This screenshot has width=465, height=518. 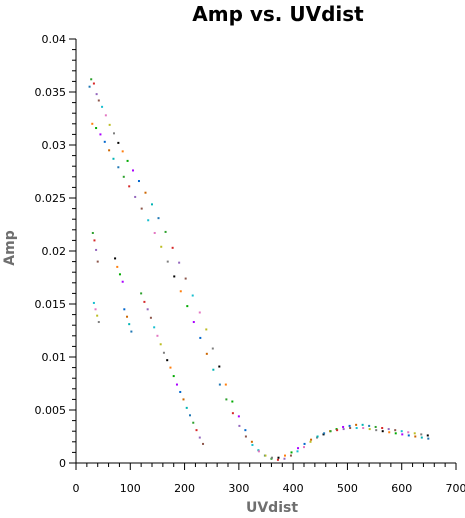 I want to click on x-tick-label: 600, so click(x=401, y=488).